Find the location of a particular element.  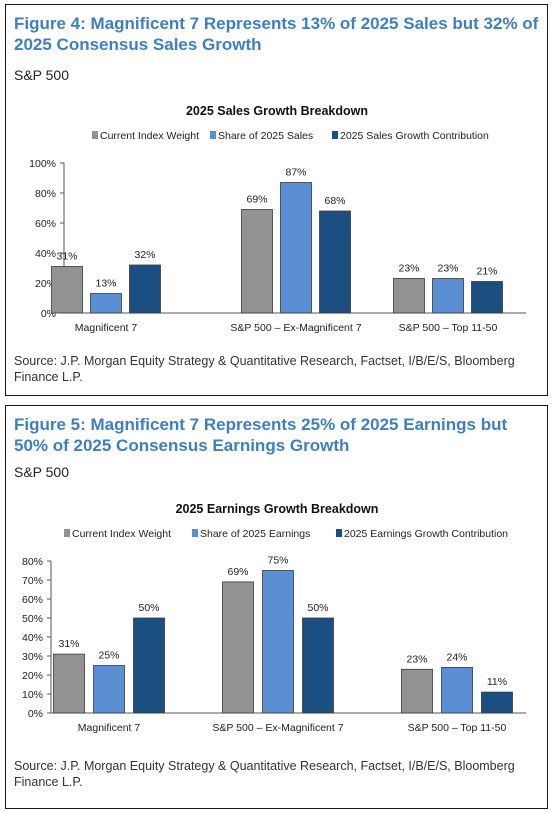

data-label: 32% is located at coordinates (144, 255).